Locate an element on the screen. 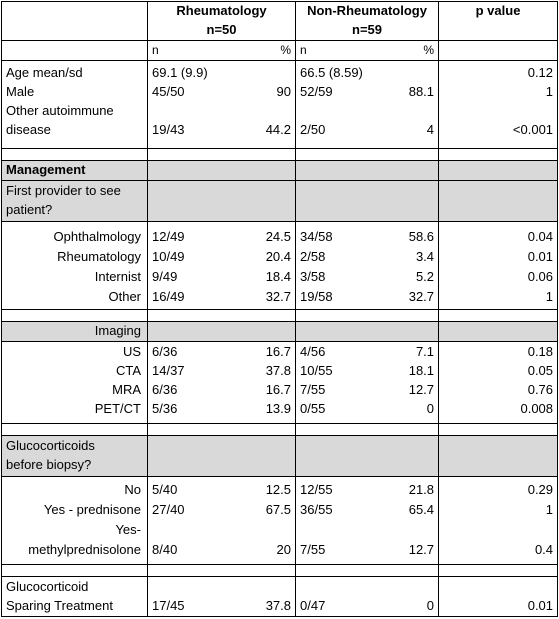  providers-rheum-pct: 24.5 20.4 18.4 32.7 is located at coordinates (259, 265).